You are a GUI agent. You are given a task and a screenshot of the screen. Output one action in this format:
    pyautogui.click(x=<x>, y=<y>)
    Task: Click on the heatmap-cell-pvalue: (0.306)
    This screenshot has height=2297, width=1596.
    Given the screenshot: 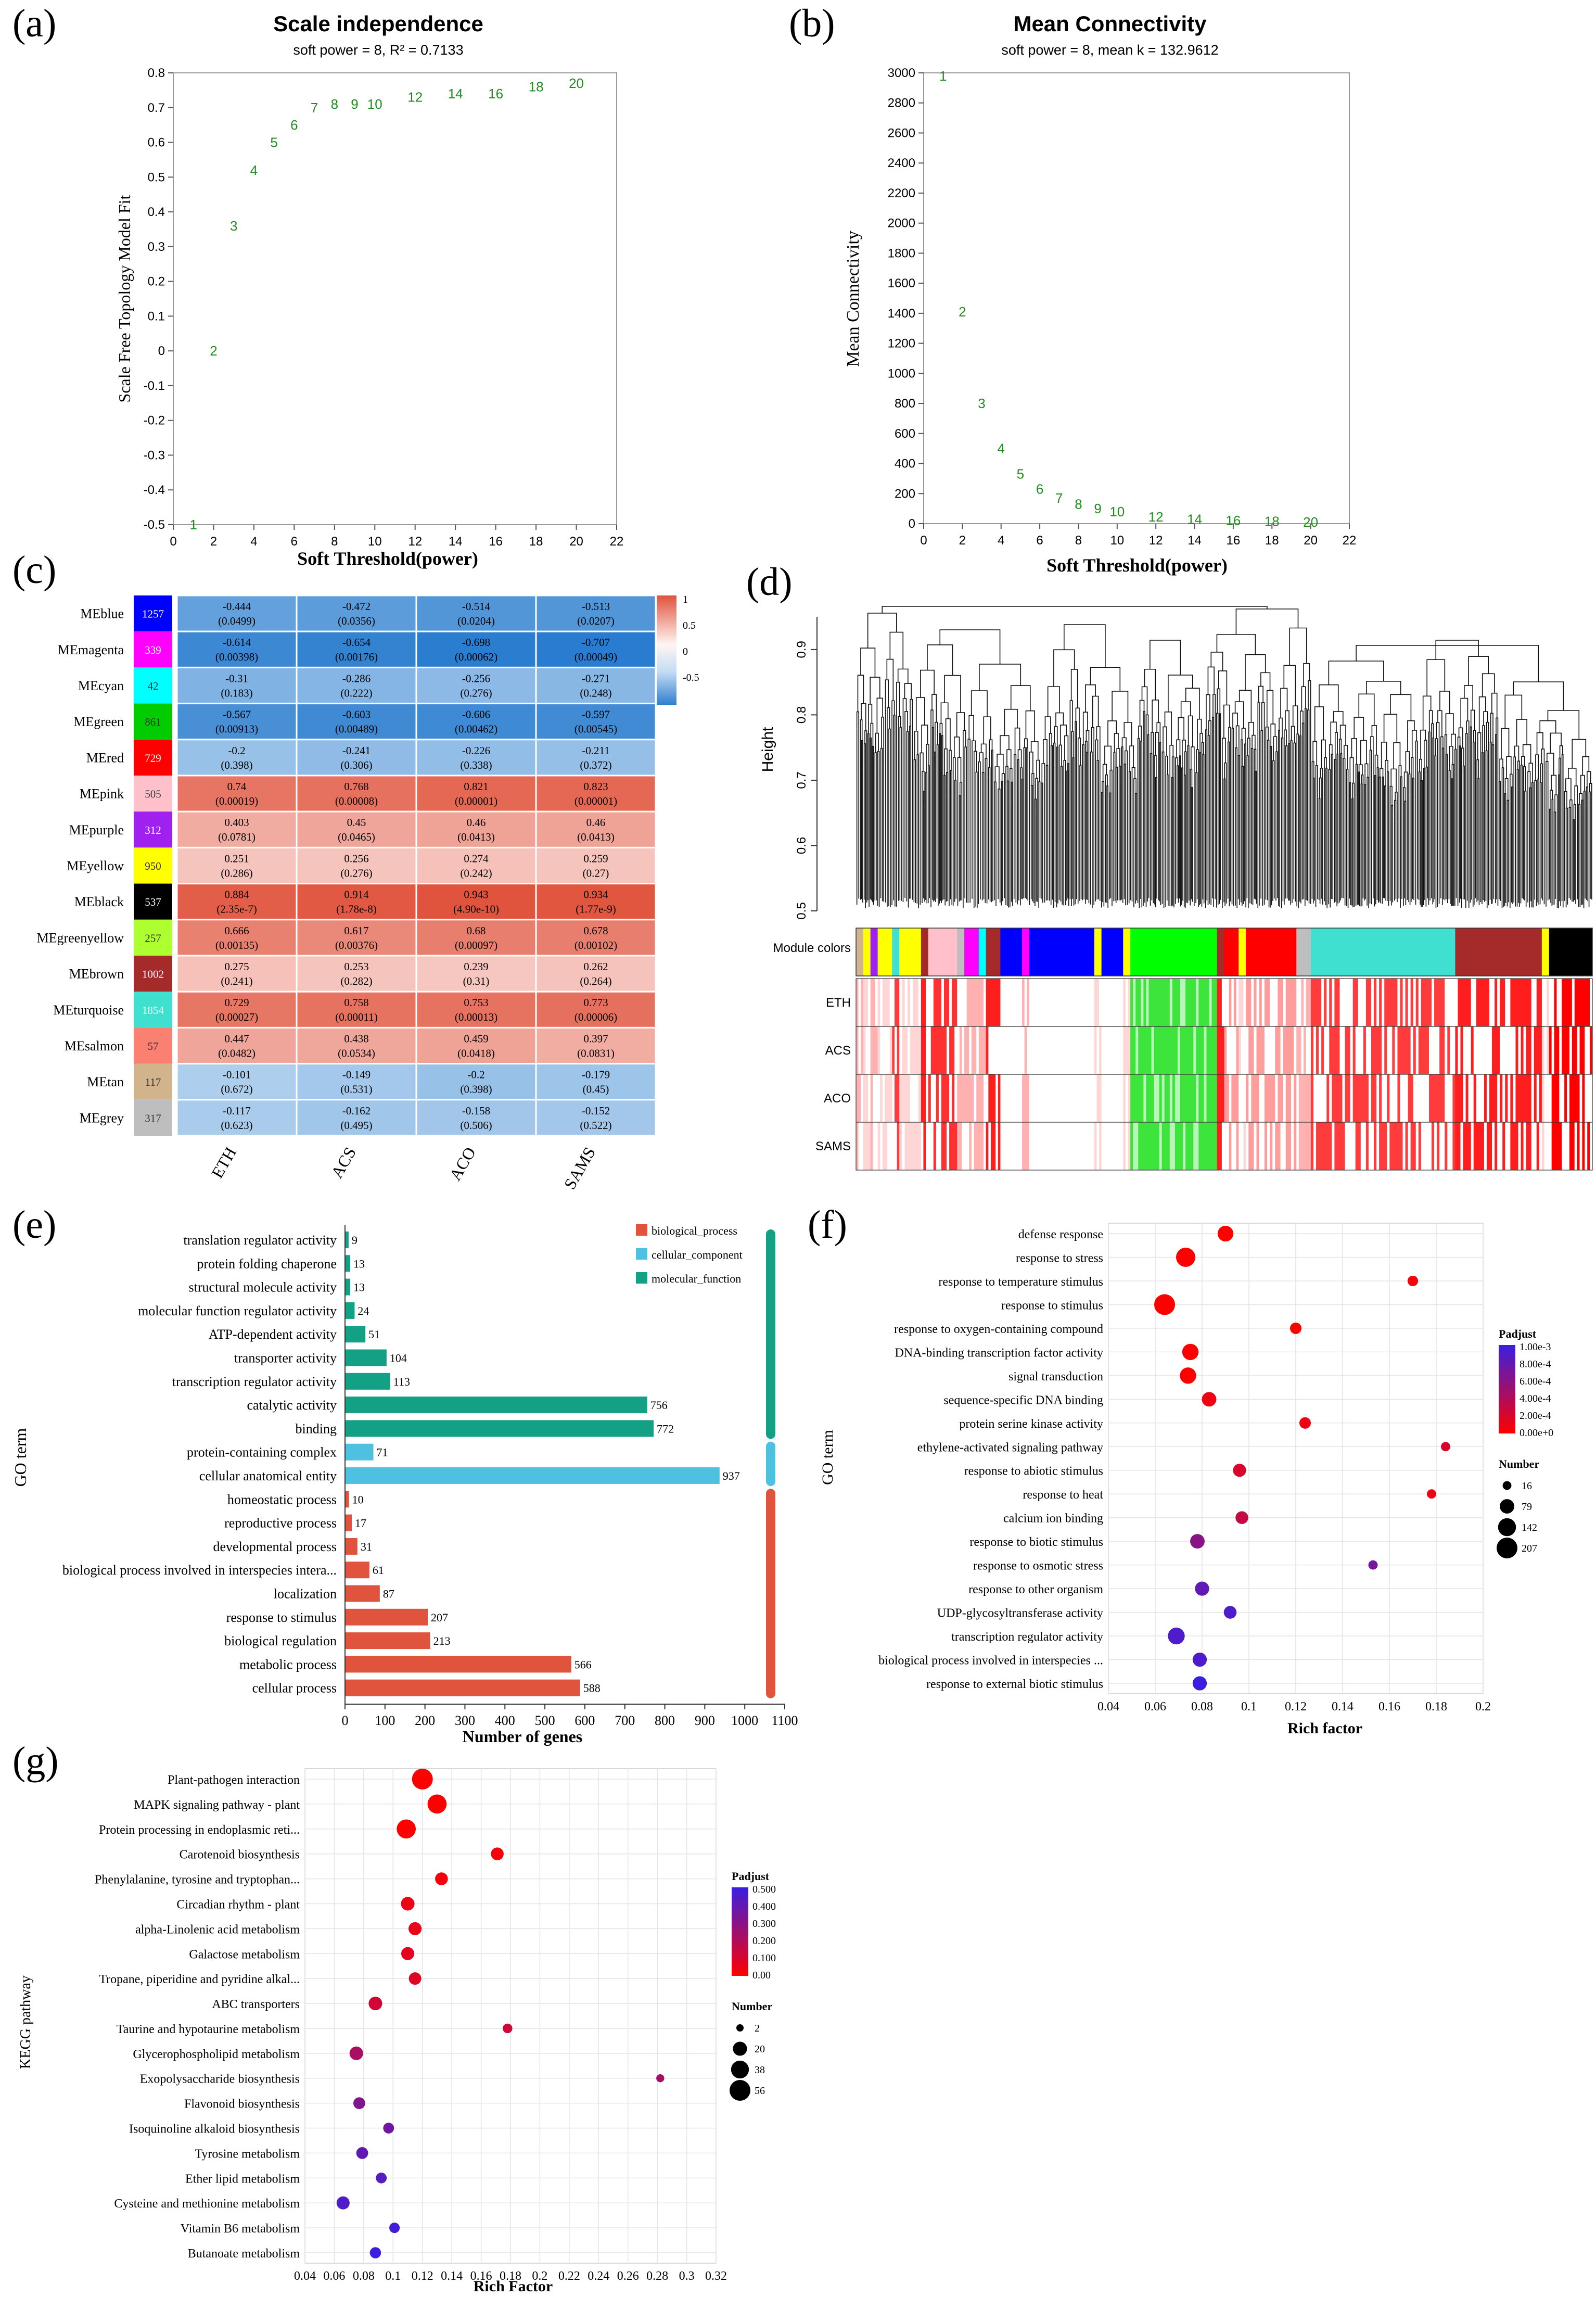 What is the action you would take?
    pyautogui.click(x=356, y=765)
    